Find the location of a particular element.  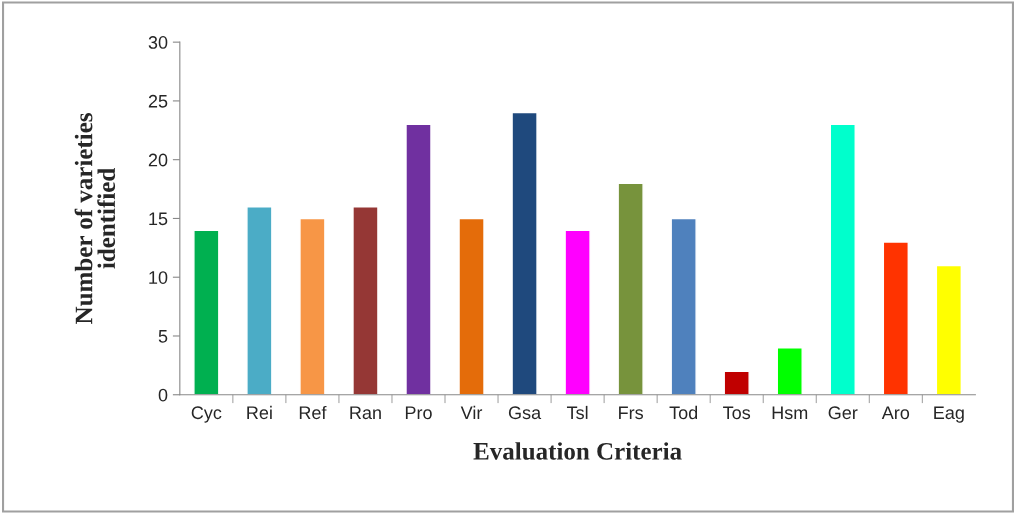

y-tick-label: 5 is located at coordinates (163, 336).